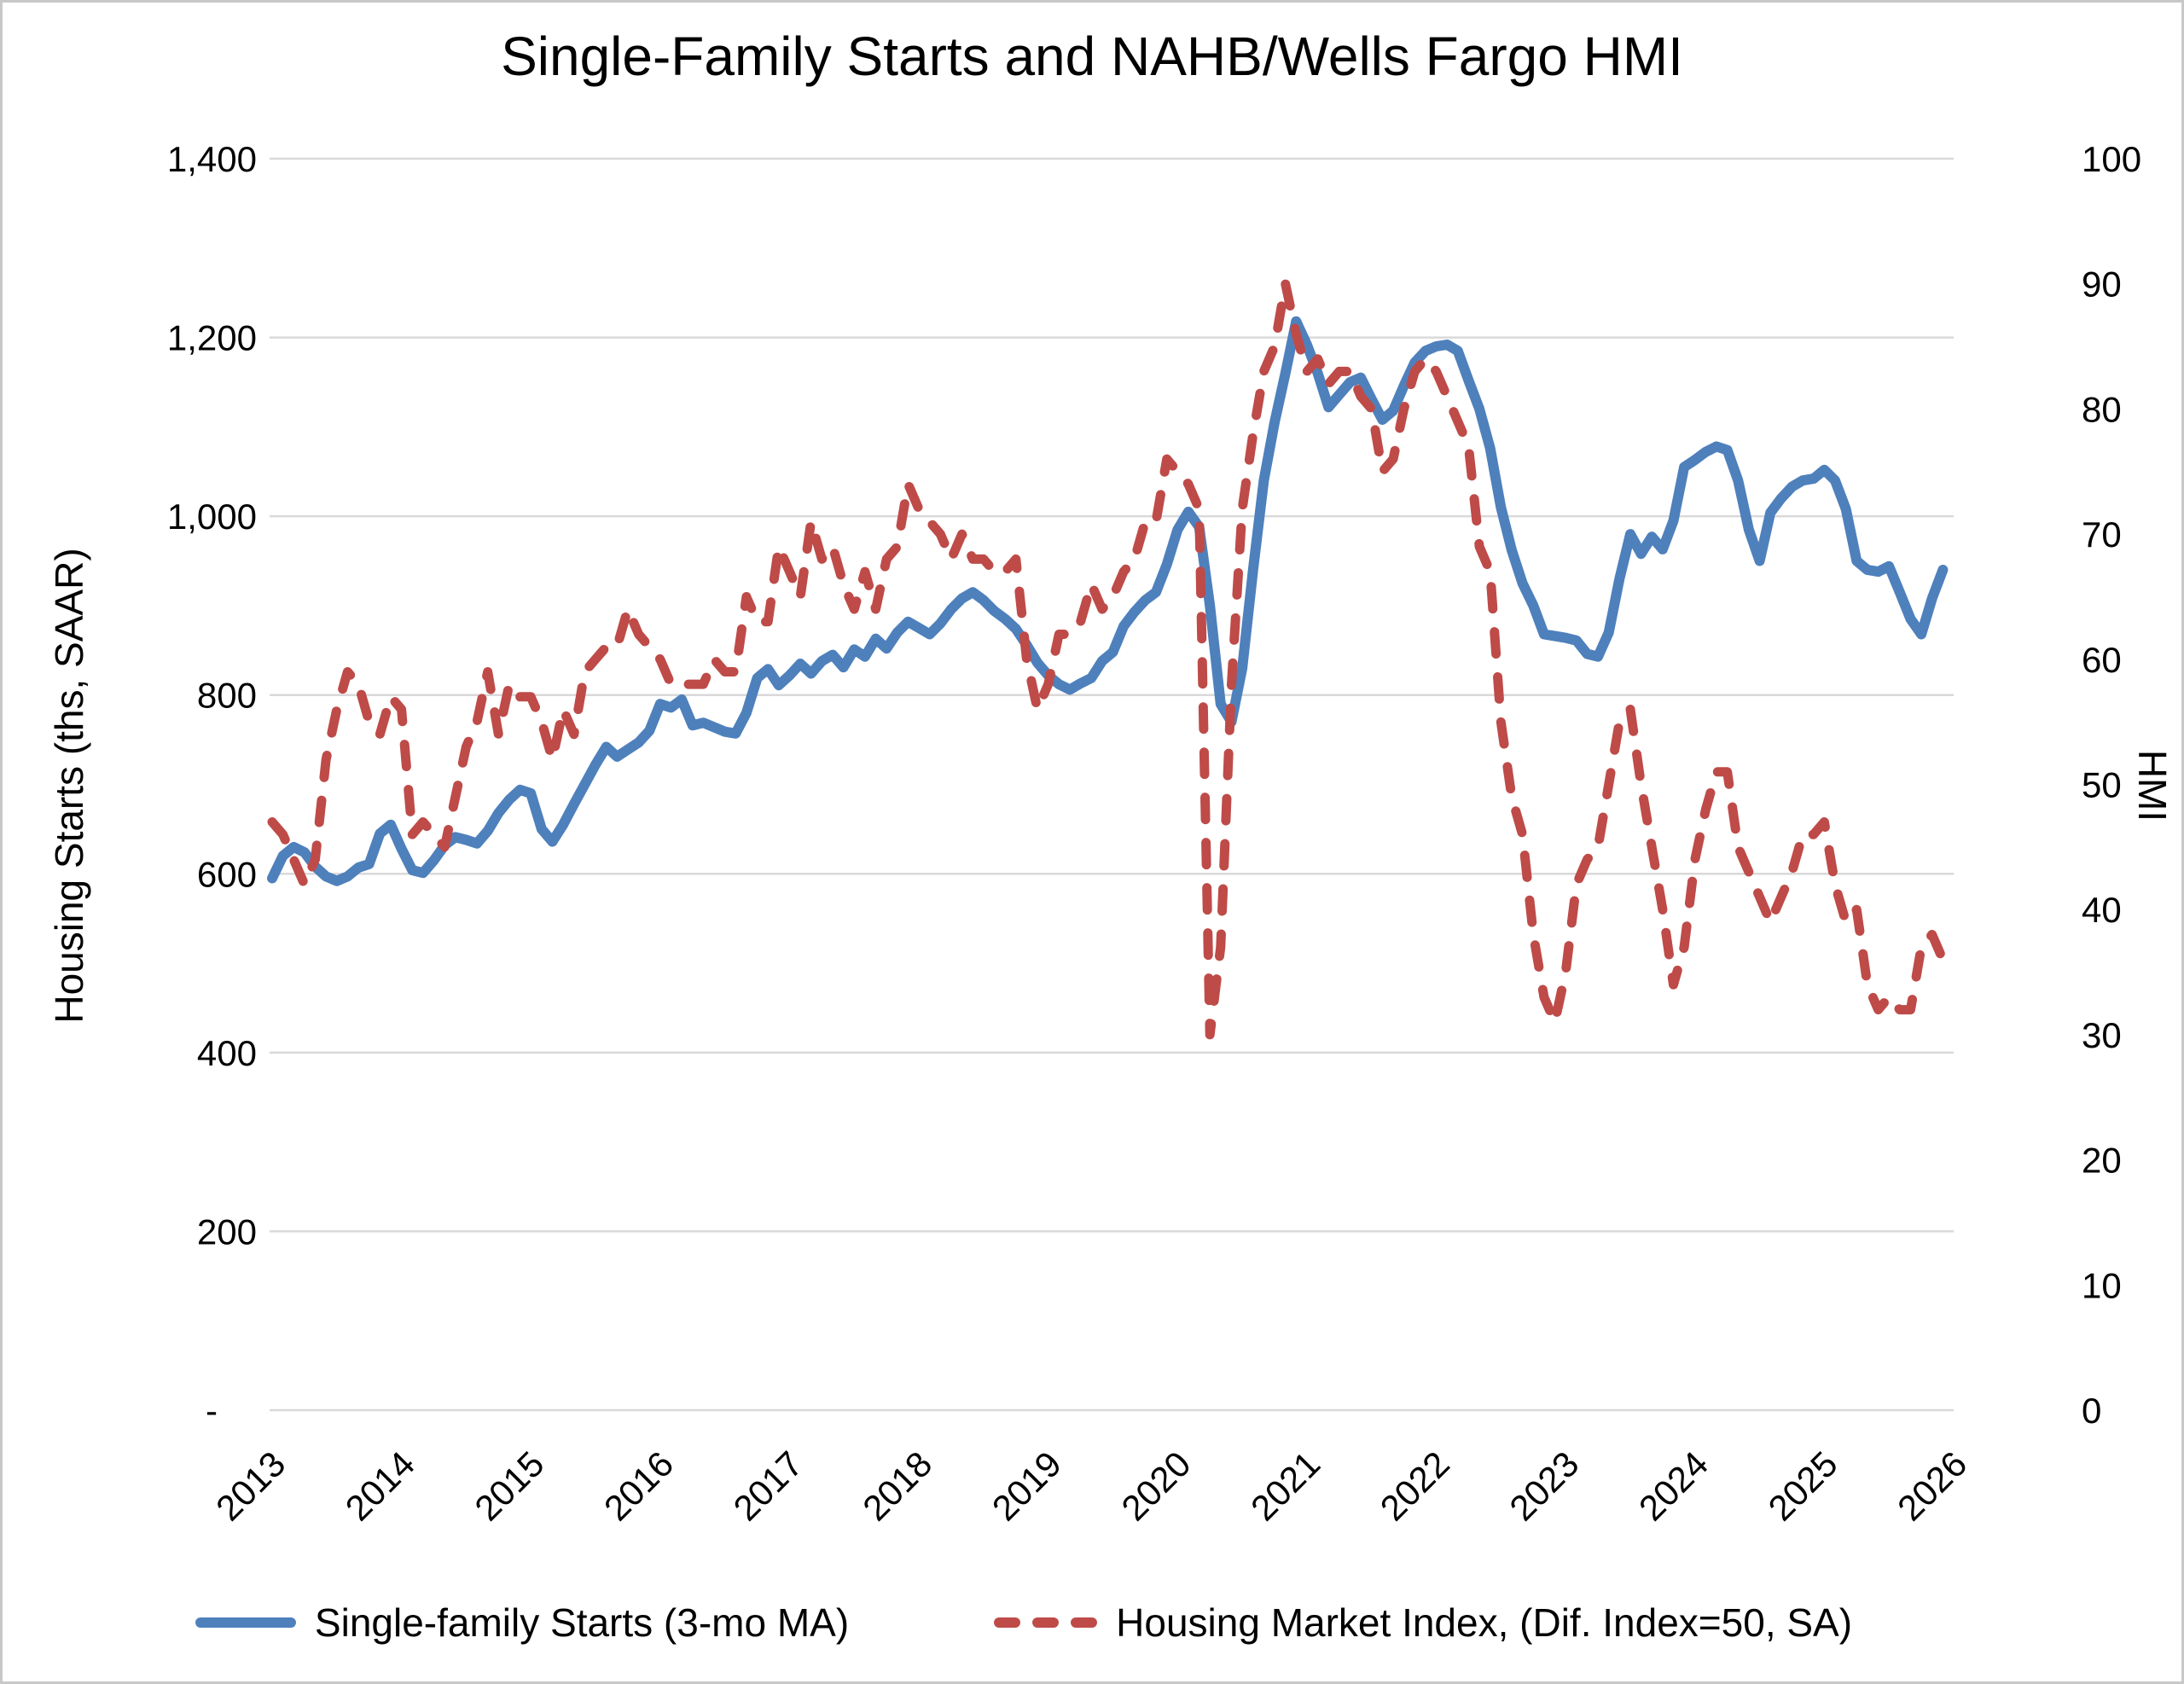 This screenshot has height=1684, width=2184. I want to click on x-axis-year-label: 2014, so click(380, 1486).